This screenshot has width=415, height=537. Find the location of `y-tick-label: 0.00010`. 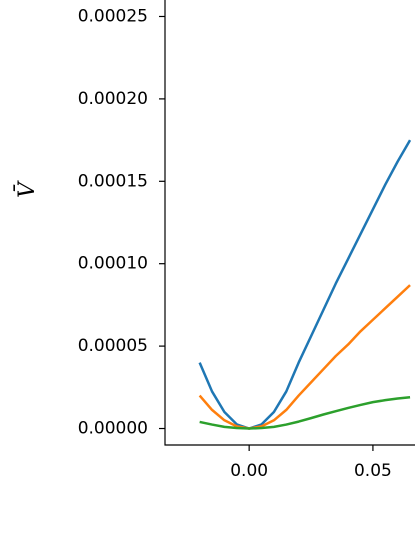

y-tick-label: 0.00010 is located at coordinates (113, 264).